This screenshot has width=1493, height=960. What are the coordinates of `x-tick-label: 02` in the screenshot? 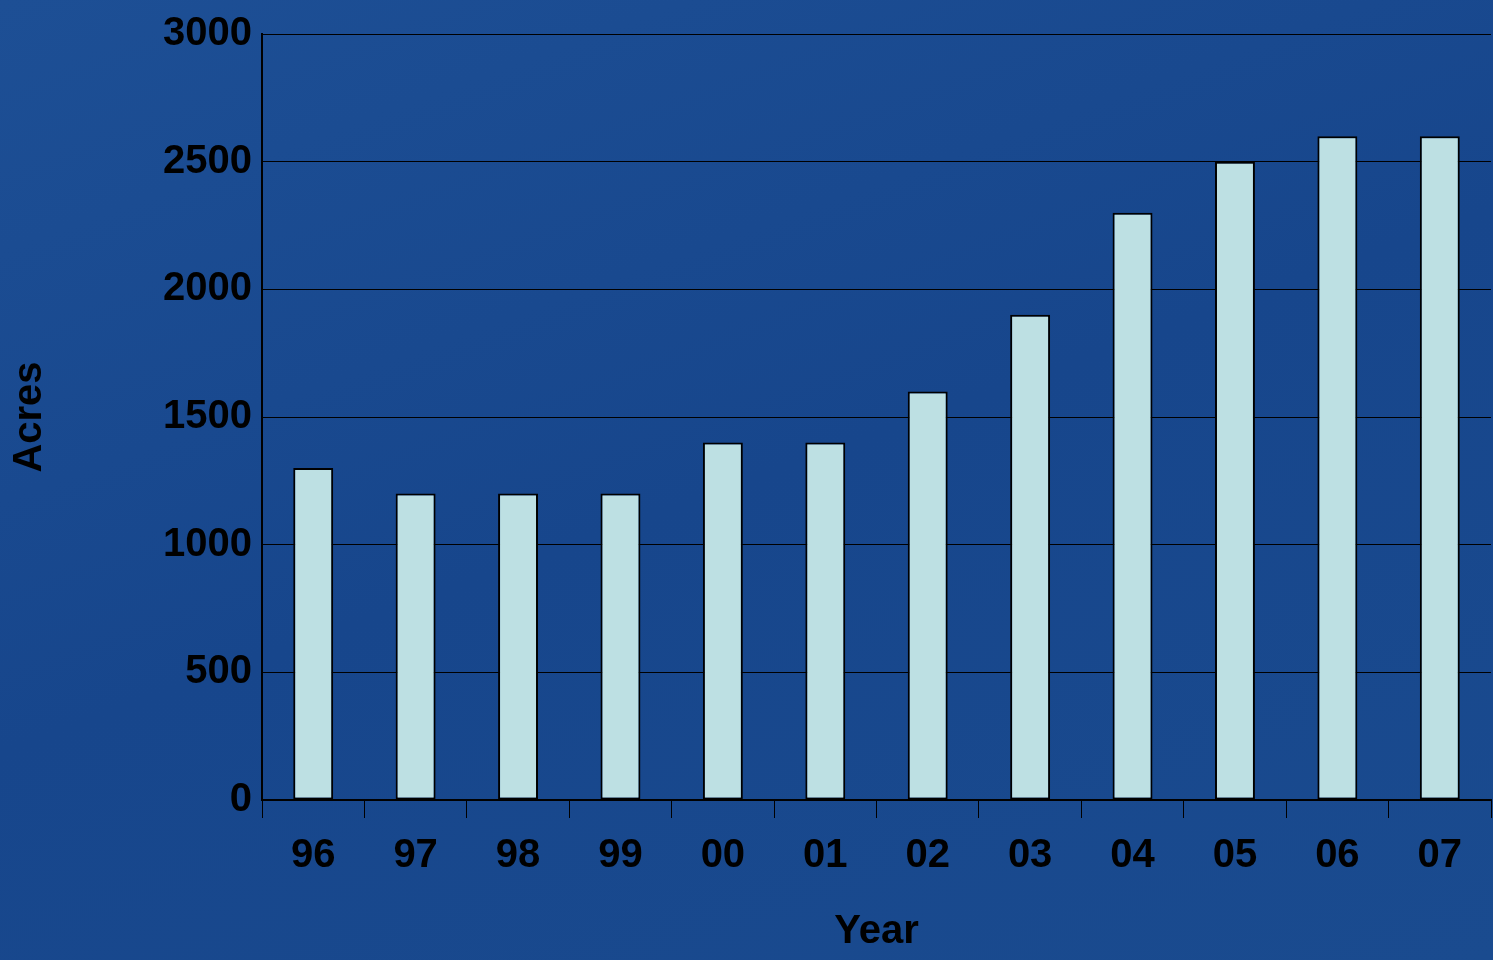 It's located at (927, 853).